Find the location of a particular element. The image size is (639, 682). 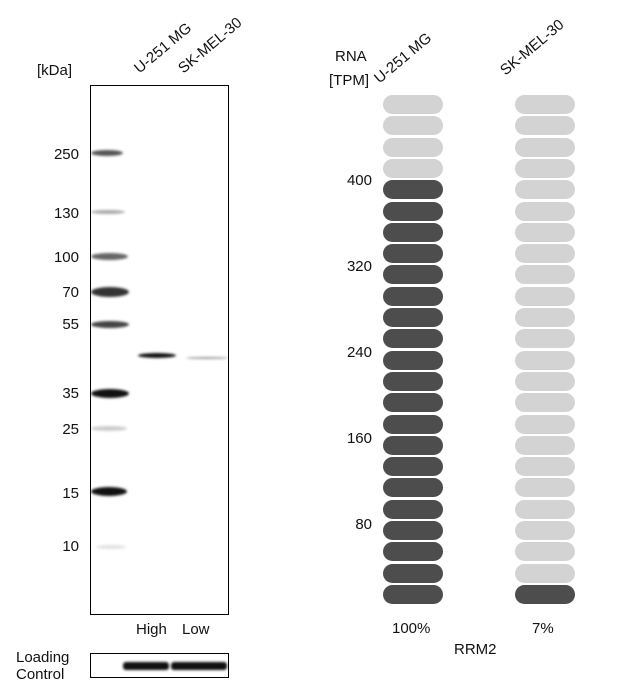

sample-band-skmel30 is located at coordinates (207, 358).